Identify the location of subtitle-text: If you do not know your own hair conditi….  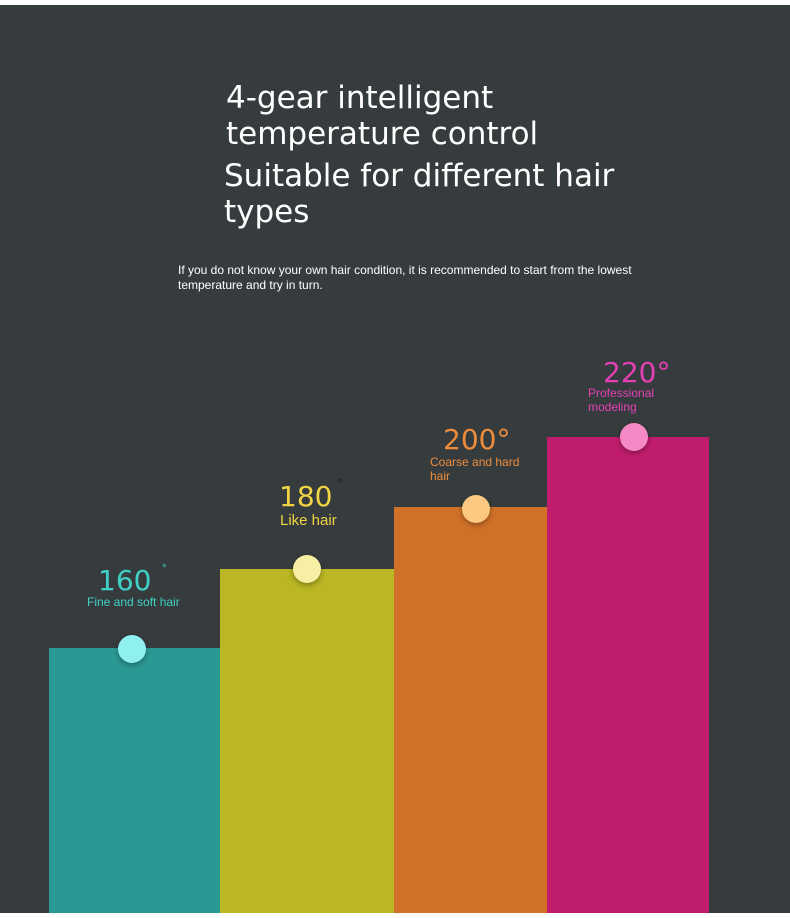
(405, 277).